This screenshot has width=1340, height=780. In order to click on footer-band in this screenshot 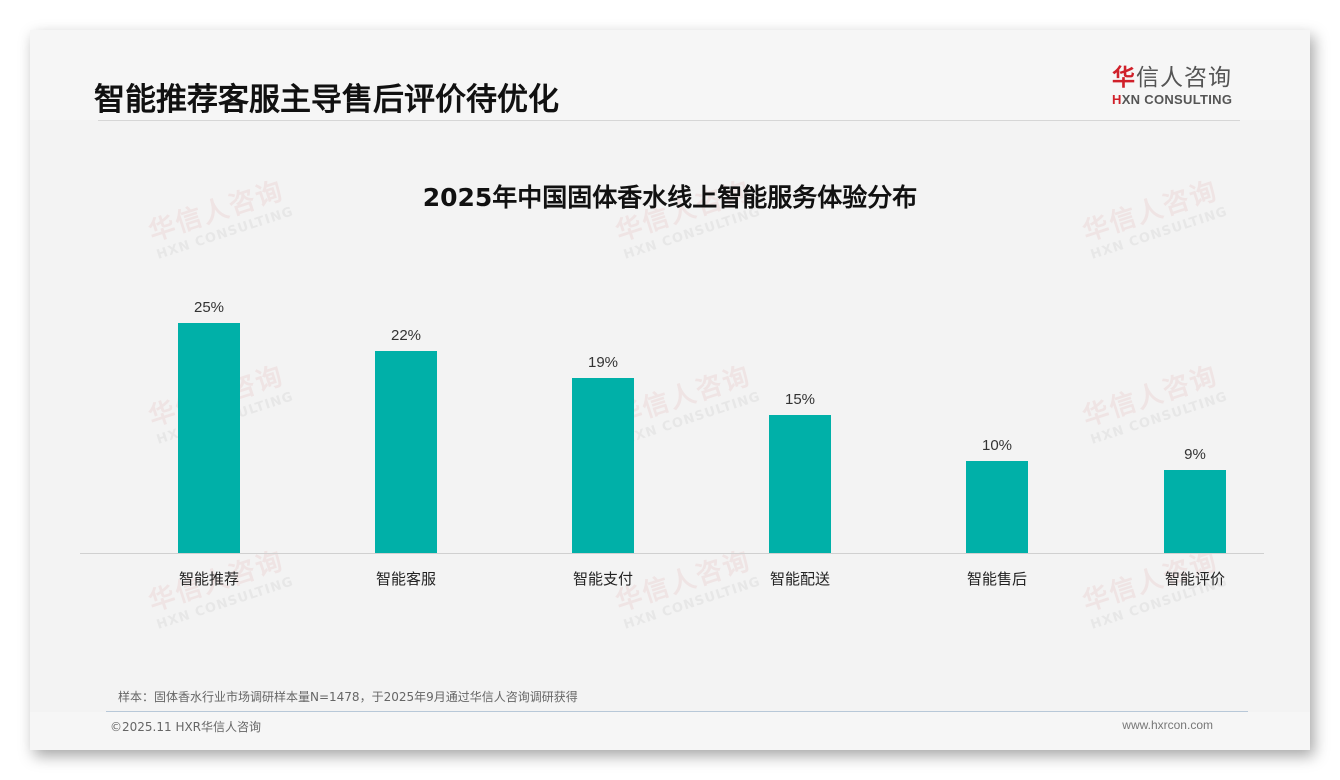, I will do `click(670, 731)`.